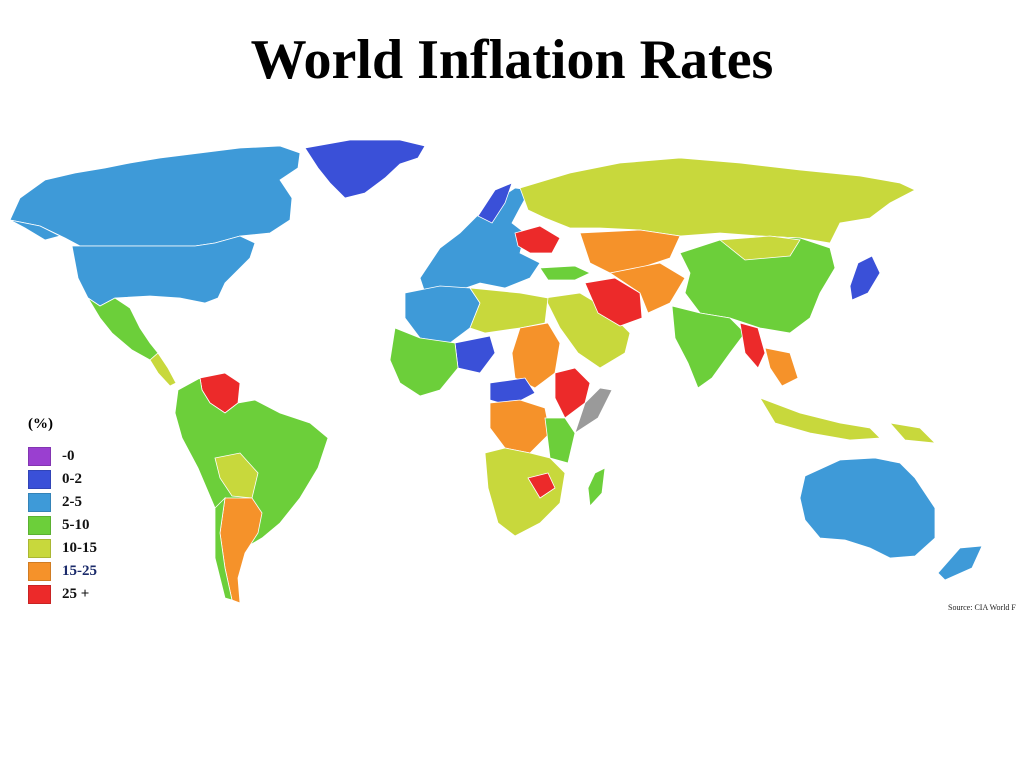 The image size is (1024, 768). What do you see at coordinates (867, 508) in the screenshot?
I see `region-australia` at bounding box center [867, 508].